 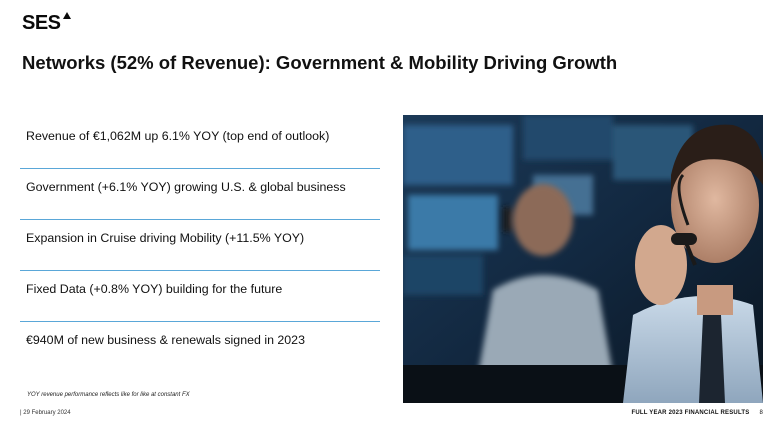 I want to click on ses-logo: SES, so click(x=46, y=23).